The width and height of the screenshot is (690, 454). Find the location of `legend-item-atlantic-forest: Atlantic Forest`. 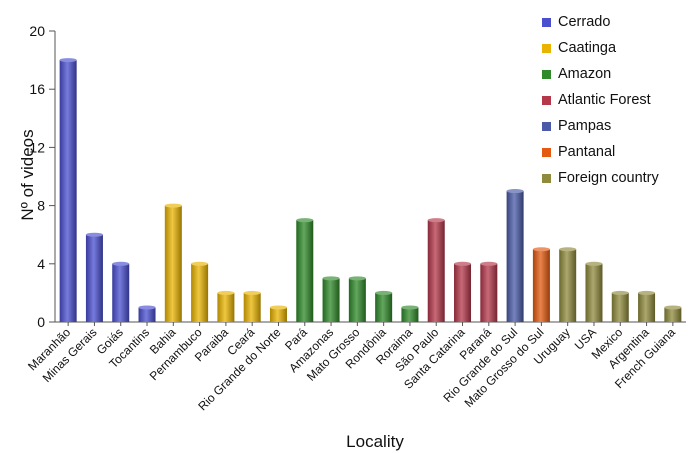

legend-item-atlantic-forest: Atlantic Forest is located at coordinates (616, 100).